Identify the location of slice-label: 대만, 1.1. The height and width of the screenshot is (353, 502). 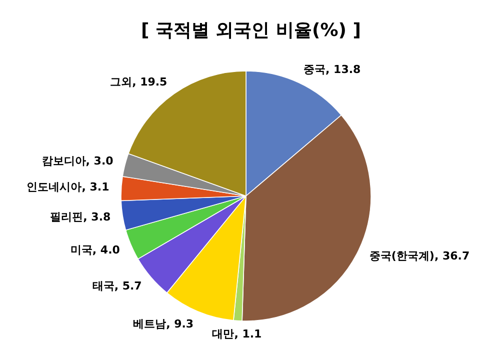
(237, 334).